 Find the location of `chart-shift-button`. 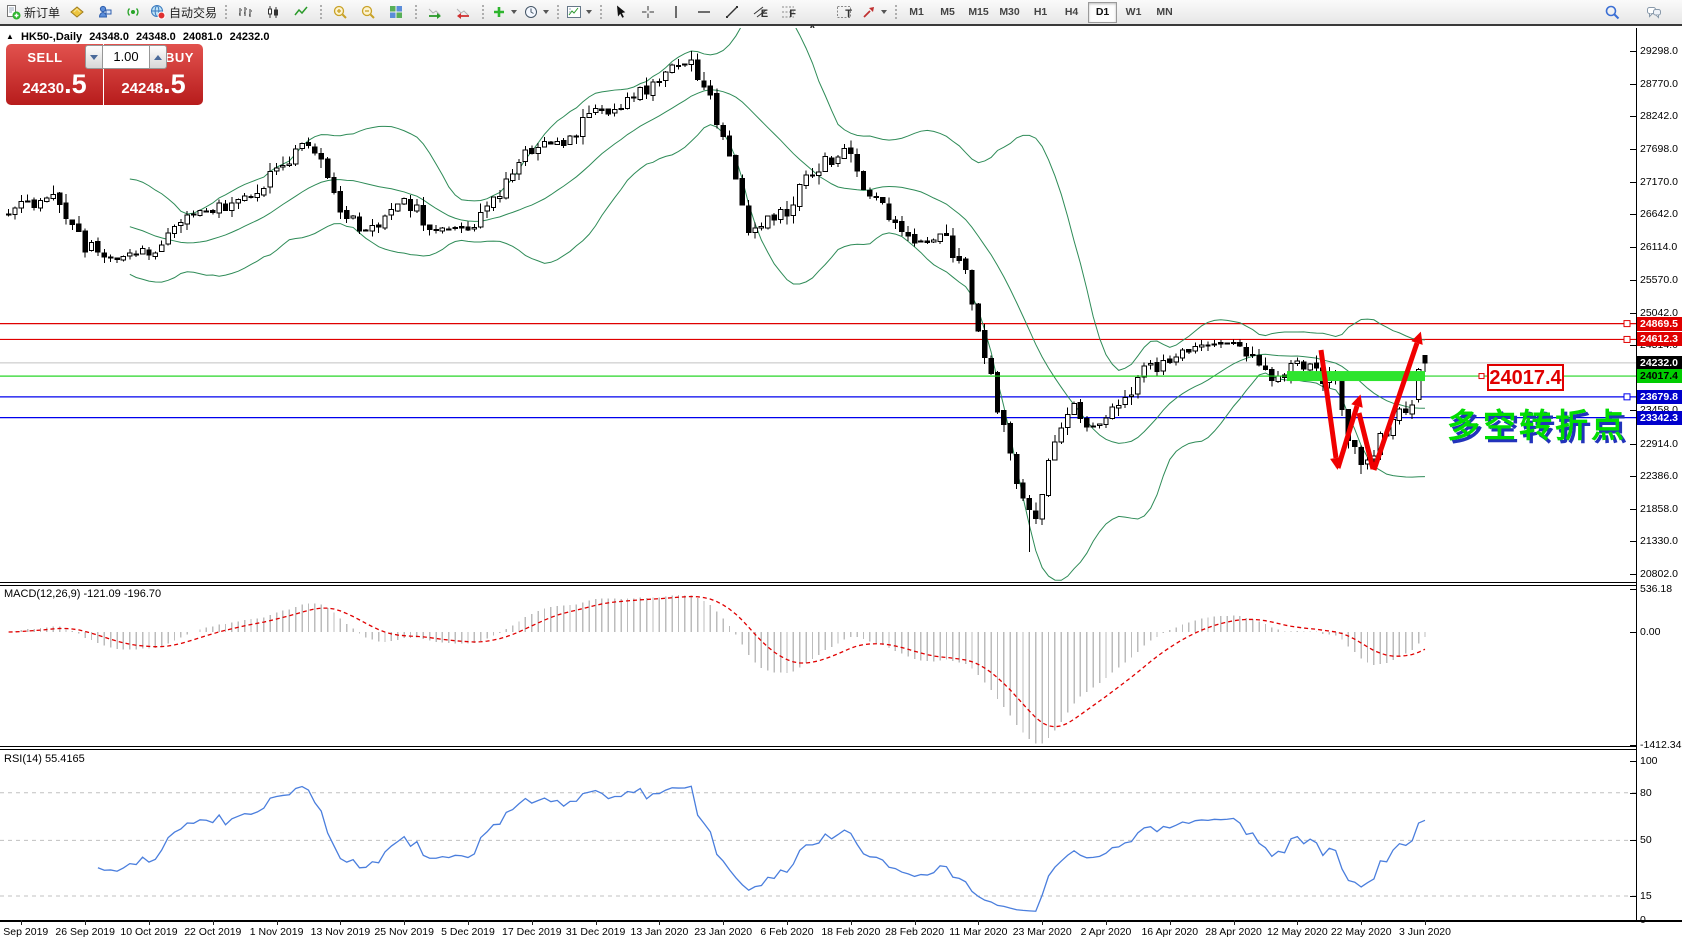

chart-shift-button is located at coordinates (463, 12).